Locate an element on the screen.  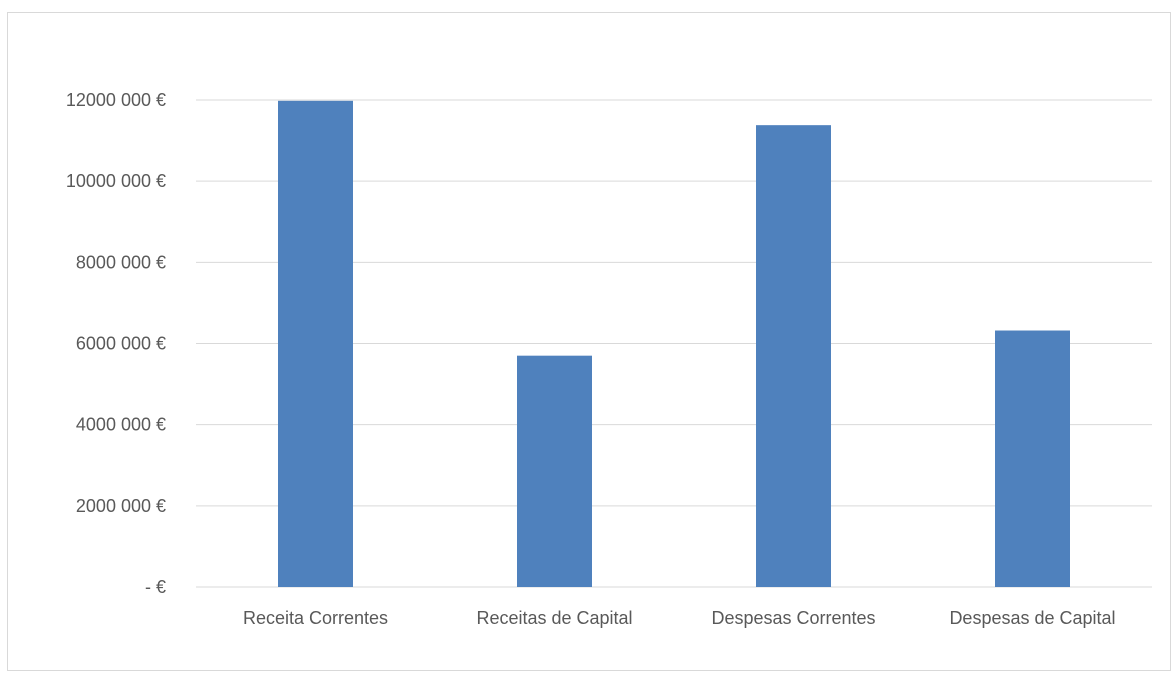
y-tick-label: 8000 000 € is located at coordinates (121, 262).